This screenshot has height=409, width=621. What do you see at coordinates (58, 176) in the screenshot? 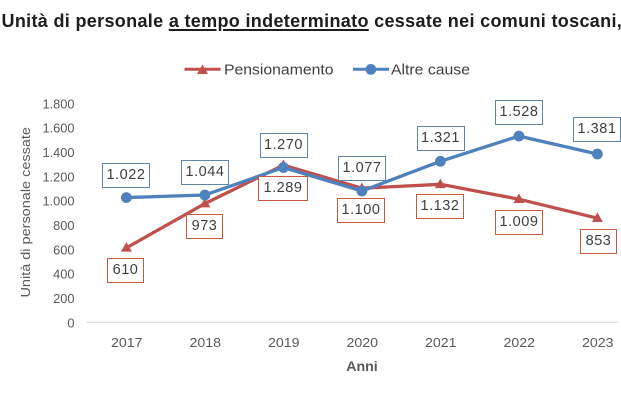
I see `svg-text: 1.200` at bounding box center [58, 176].